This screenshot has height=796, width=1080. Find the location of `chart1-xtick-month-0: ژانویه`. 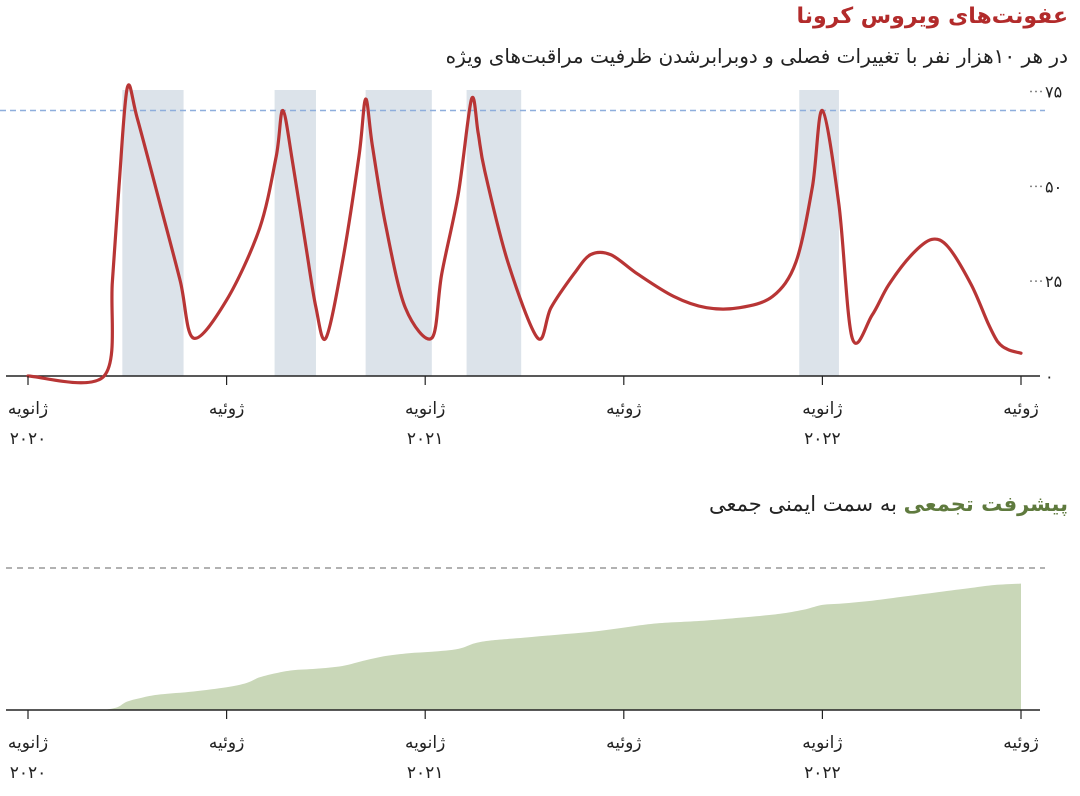

chart1-xtick-month-0: ژانویه is located at coordinates (28, 409).